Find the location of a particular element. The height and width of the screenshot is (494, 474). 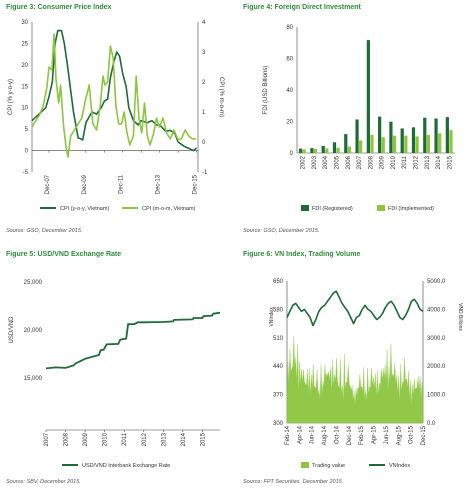

cpi-source: Source: GSO, December 2015. is located at coordinates (44, 231).